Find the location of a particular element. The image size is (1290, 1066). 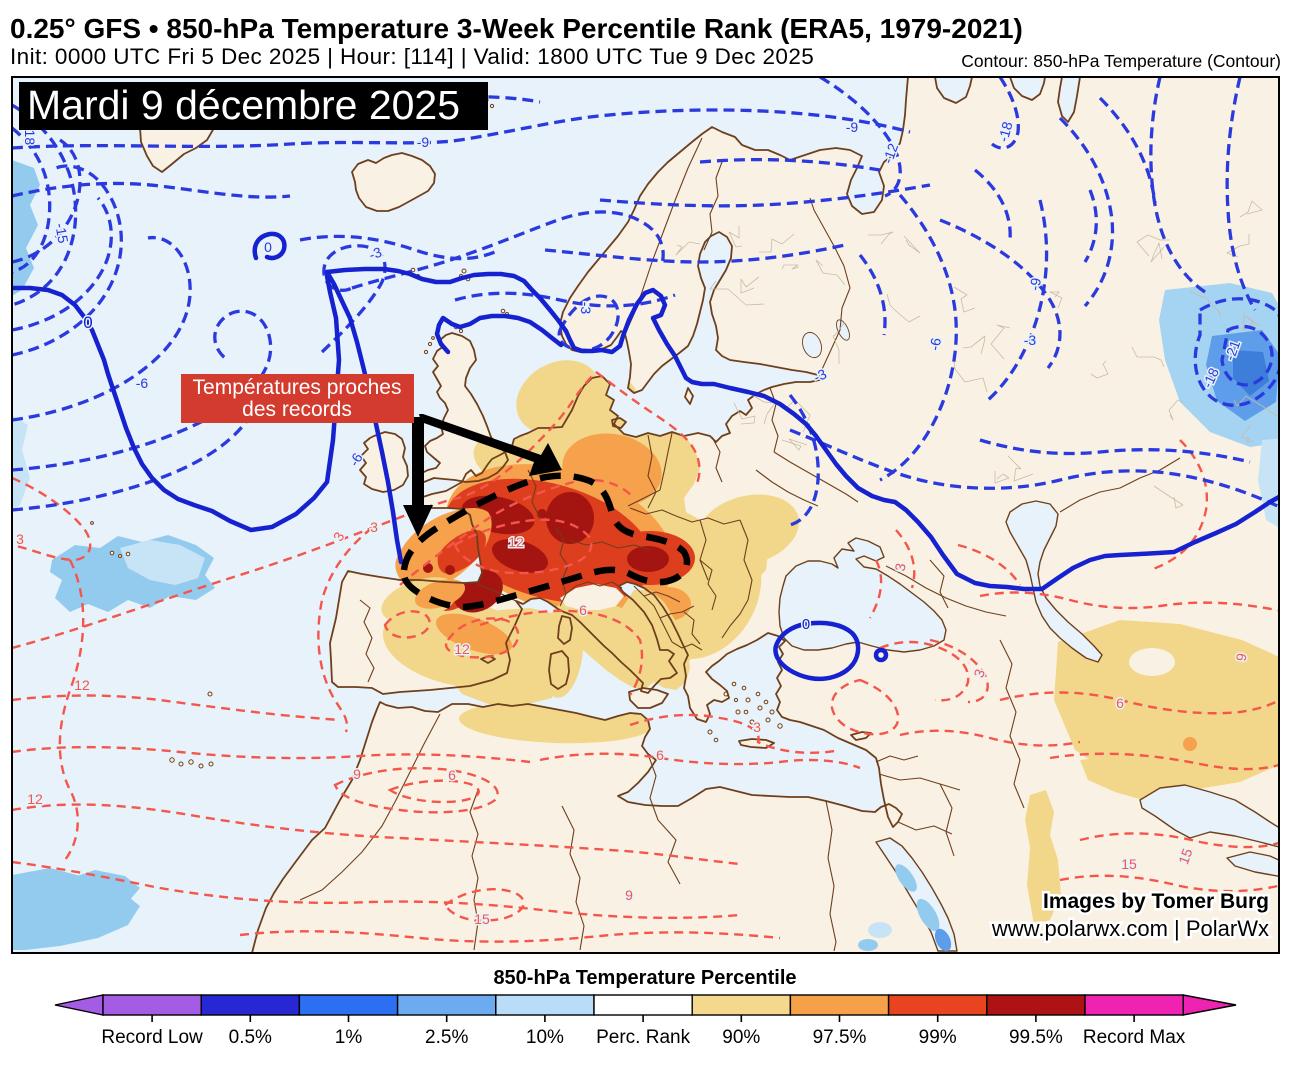

svg-text: 97.5% is located at coordinates (840, 1037).